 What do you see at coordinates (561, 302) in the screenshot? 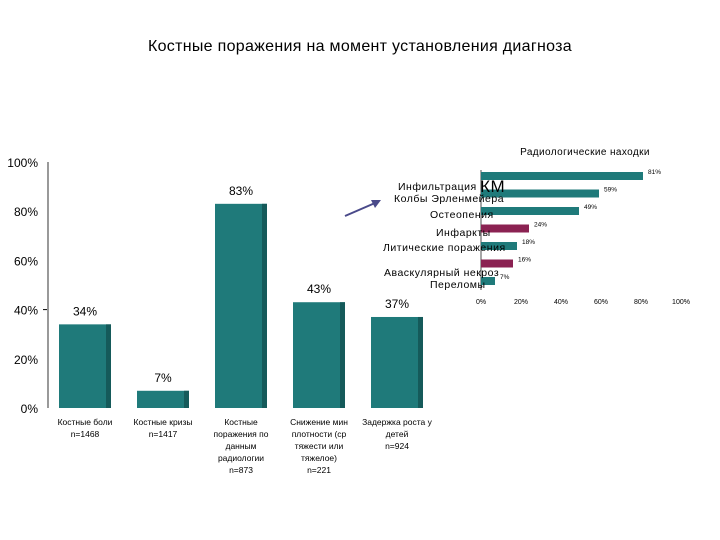
I see `inset-x-tick-label: 40%` at bounding box center [561, 302].